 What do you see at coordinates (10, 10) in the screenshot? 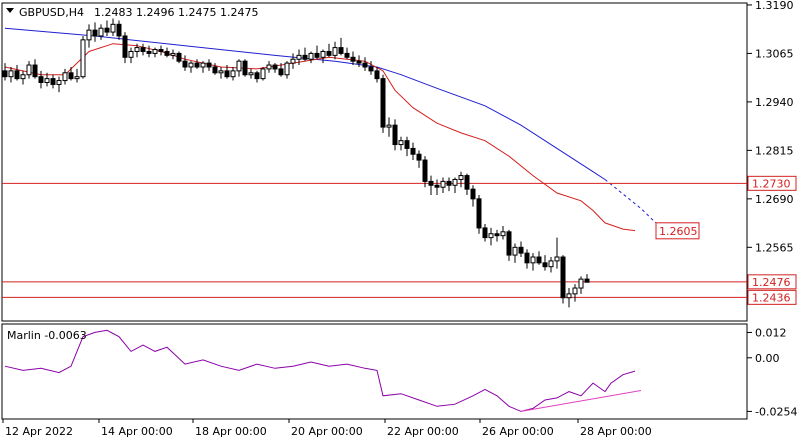
I see `triangle-down-icon` at bounding box center [10, 10].